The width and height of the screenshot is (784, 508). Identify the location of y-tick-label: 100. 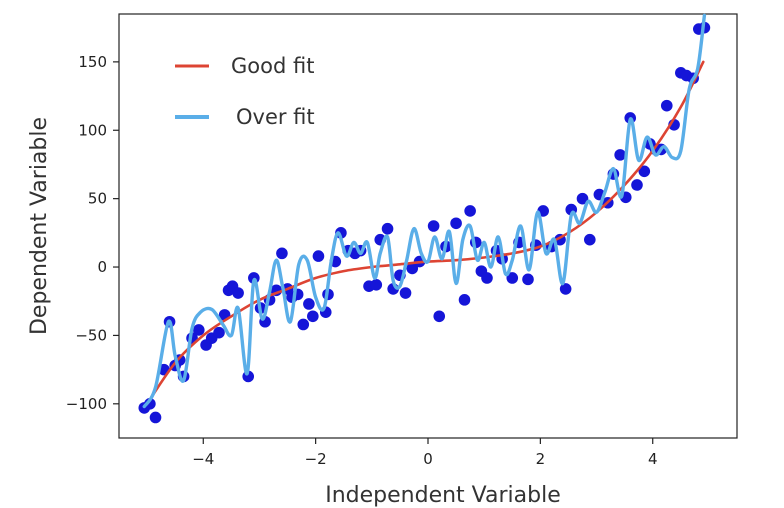
(92, 130).